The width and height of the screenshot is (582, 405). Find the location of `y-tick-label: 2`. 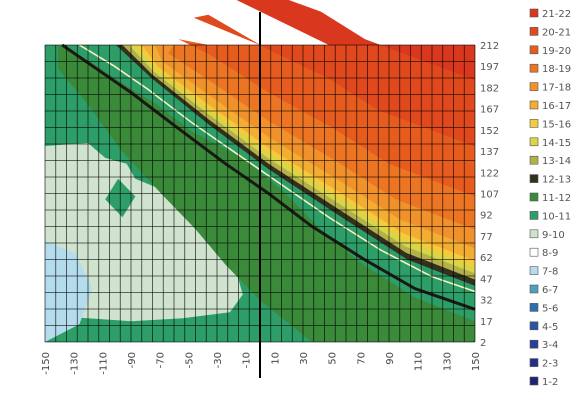

y-tick-label: 2 is located at coordinates (483, 343).